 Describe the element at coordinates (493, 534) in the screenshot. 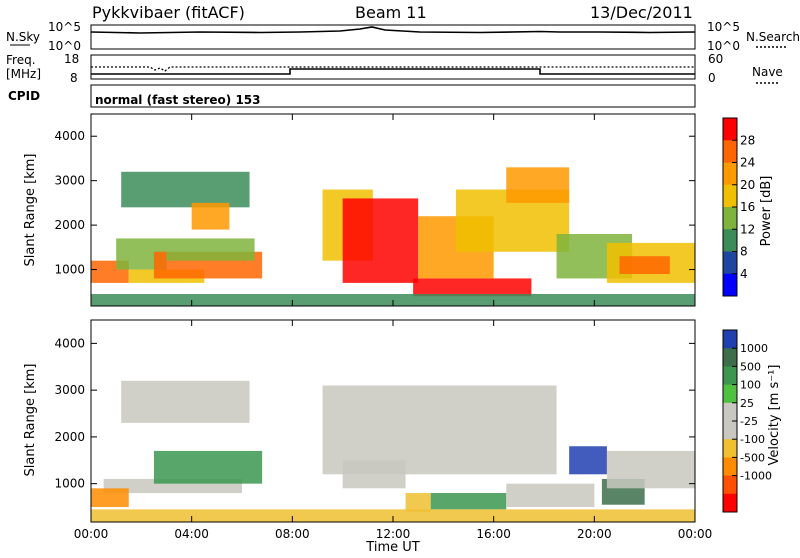

I see `x-tick-label: 16:00` at that location.